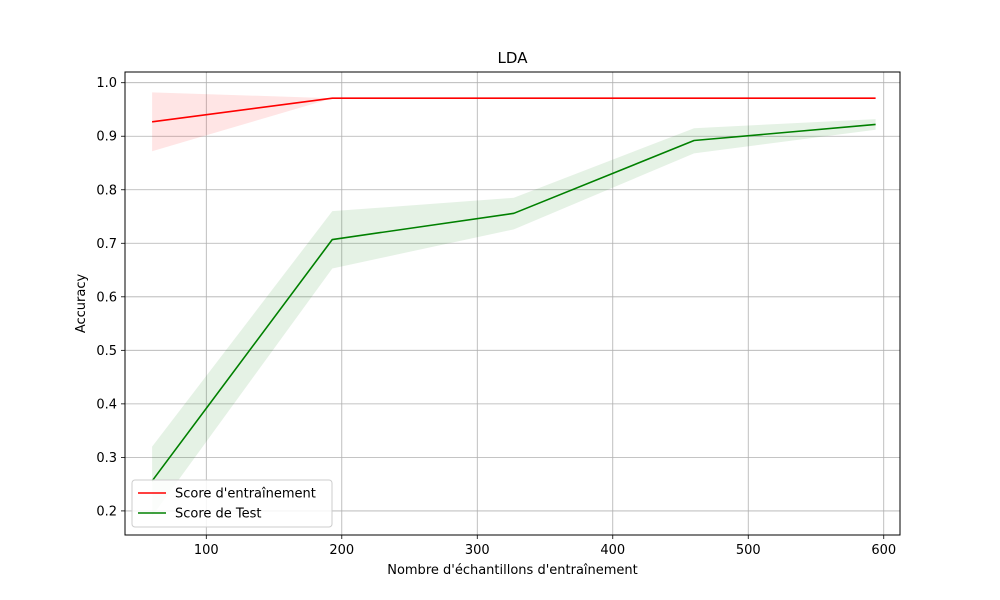  What do you see at coordinates (513, 110) in the screenshot?
I see `series-0-line` at bounding box center [513, 110].